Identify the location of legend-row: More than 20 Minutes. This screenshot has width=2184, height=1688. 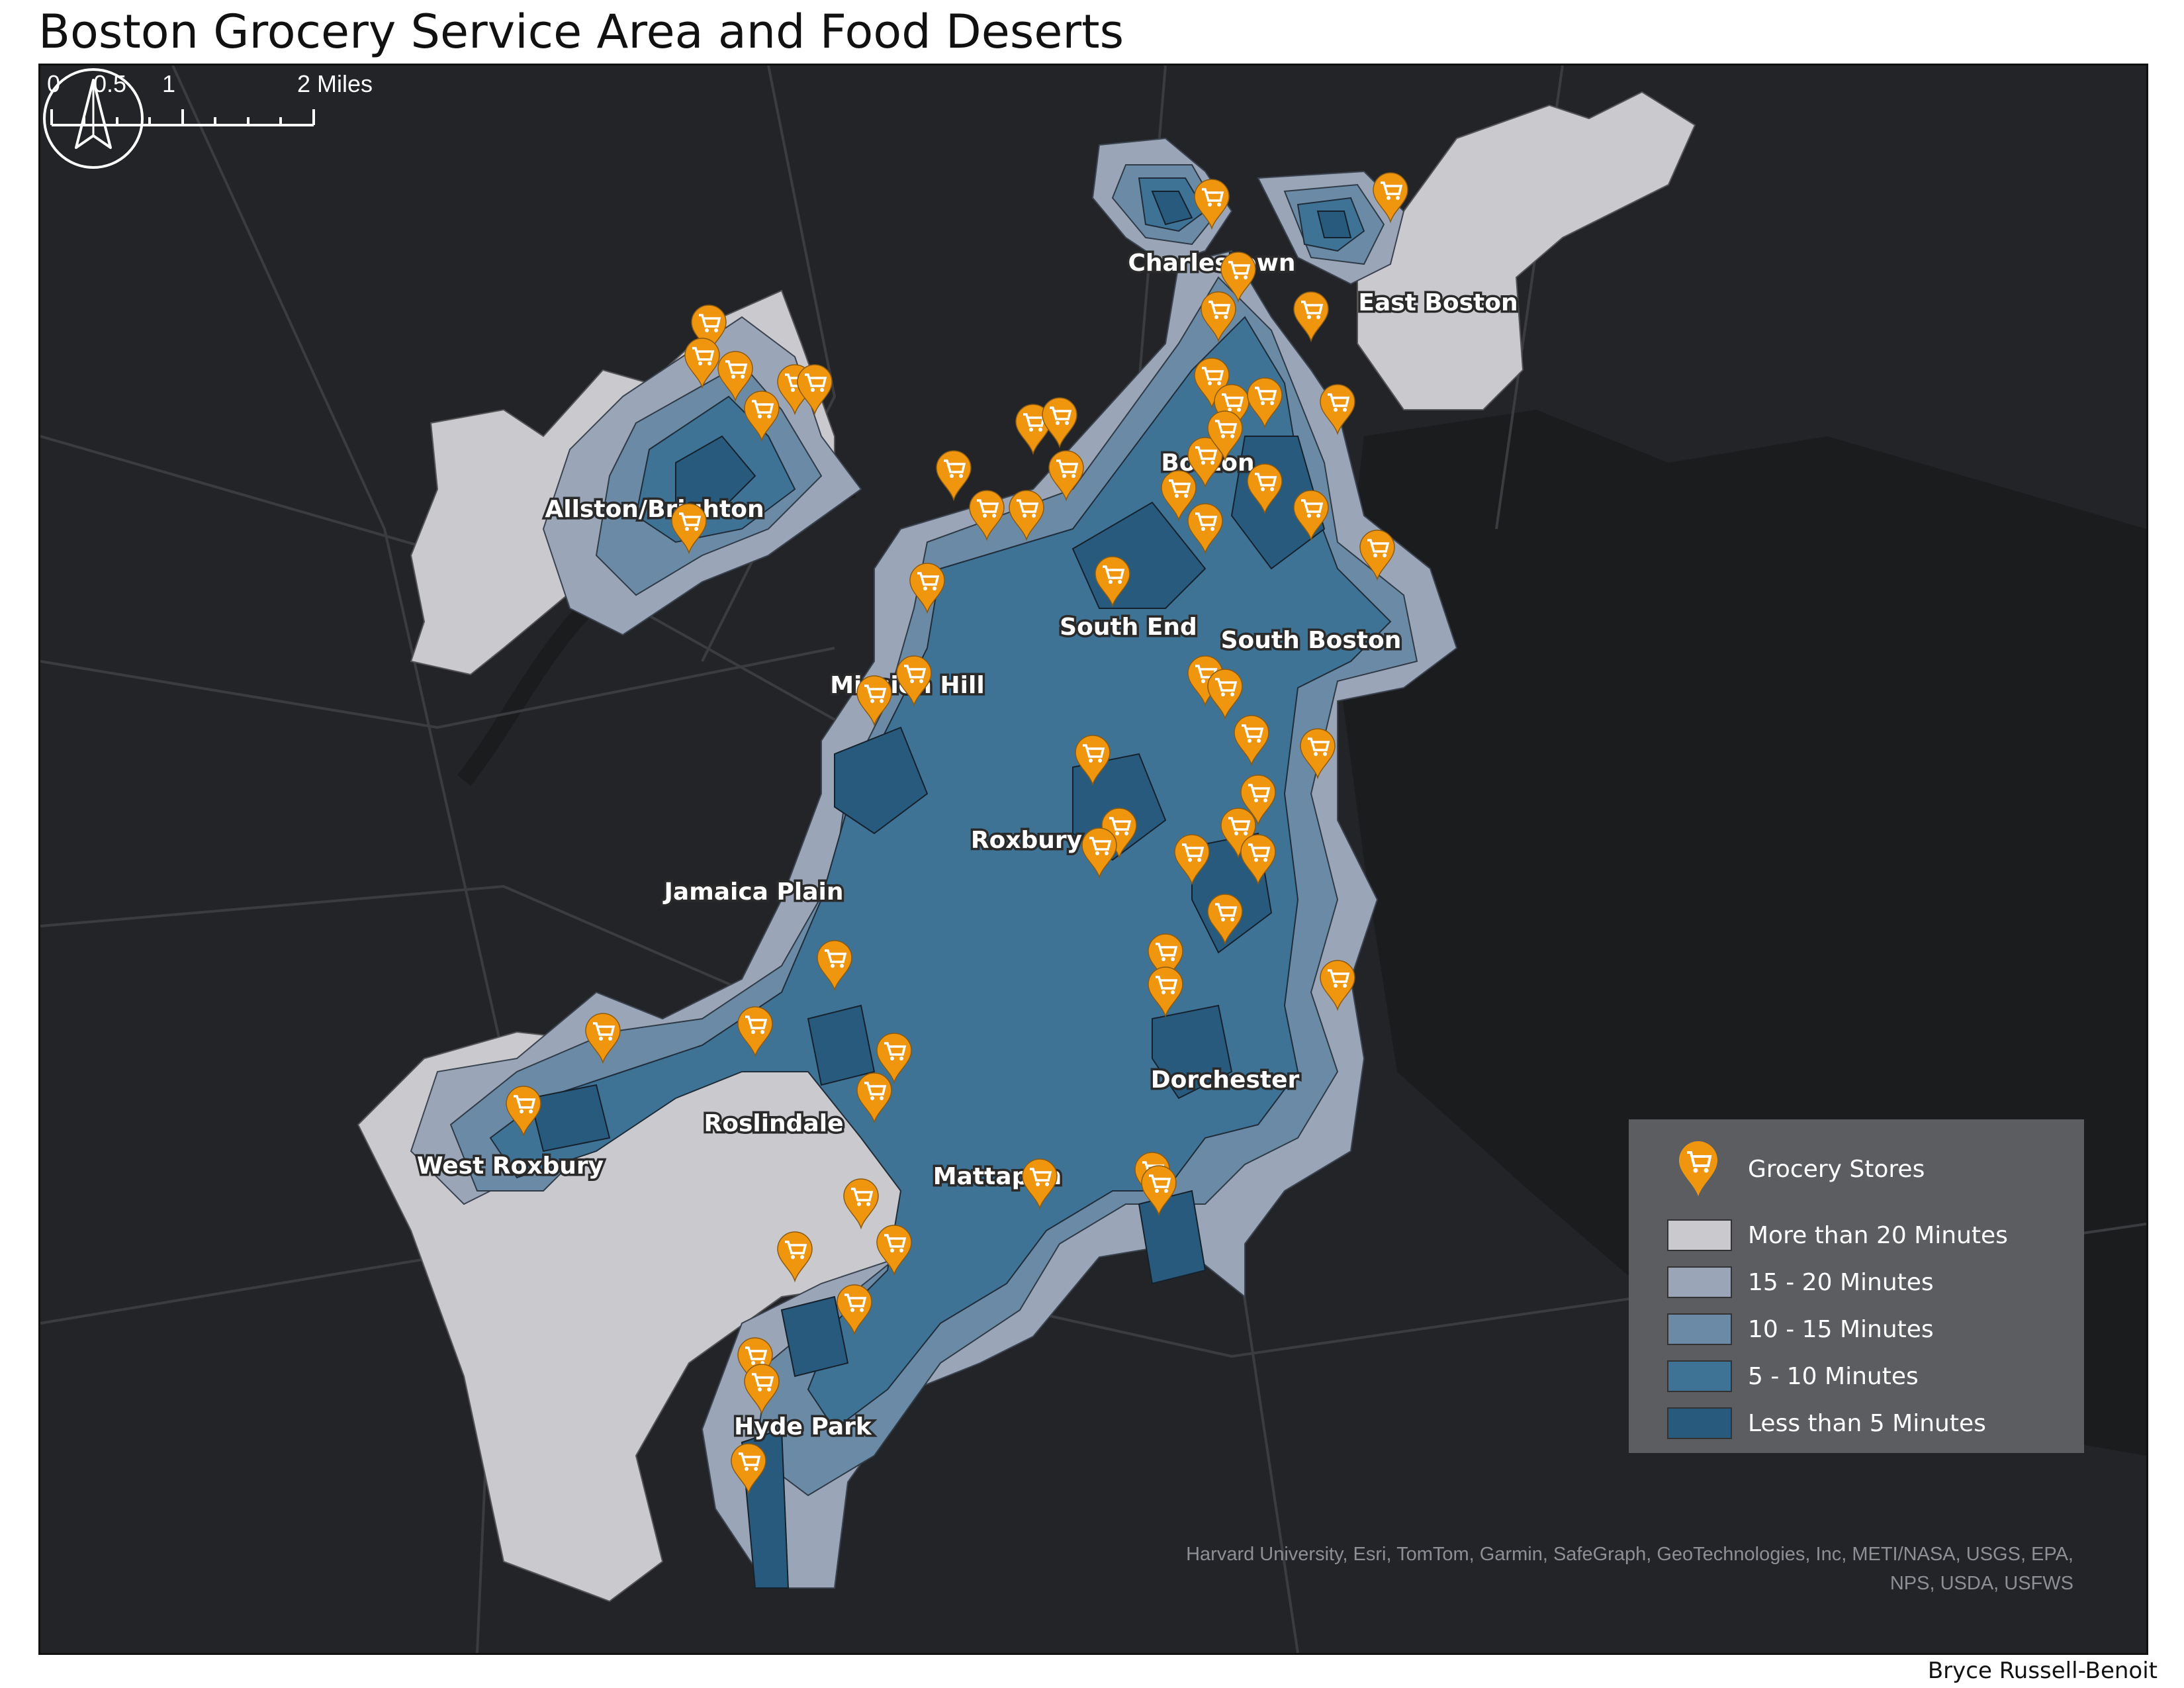
(1837, 1235).